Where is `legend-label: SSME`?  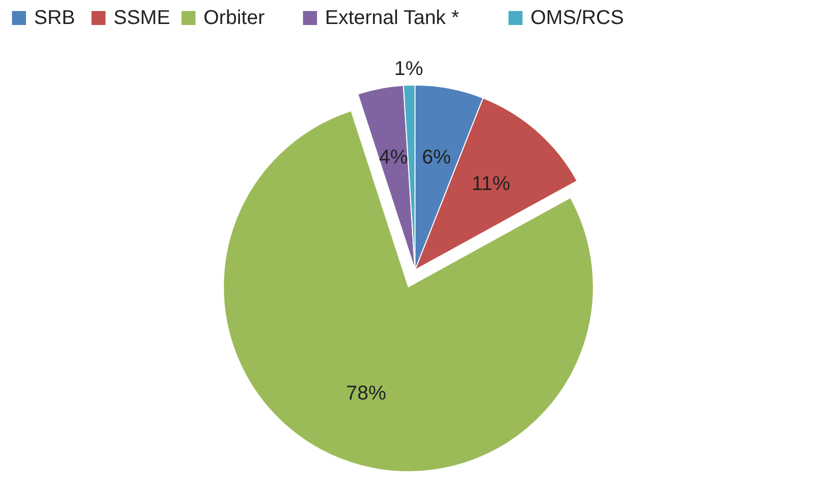 legend-label: SSME is located at coordinates (142, 18).